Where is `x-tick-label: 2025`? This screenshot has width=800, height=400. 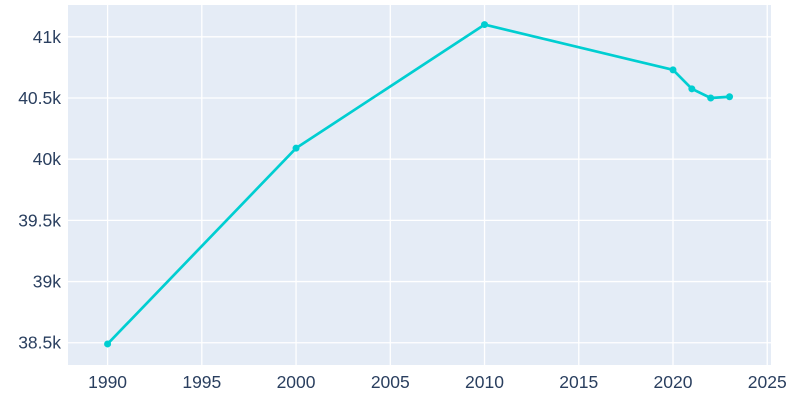
x-tick-label: 2025 is located at coordinates (767, 382).